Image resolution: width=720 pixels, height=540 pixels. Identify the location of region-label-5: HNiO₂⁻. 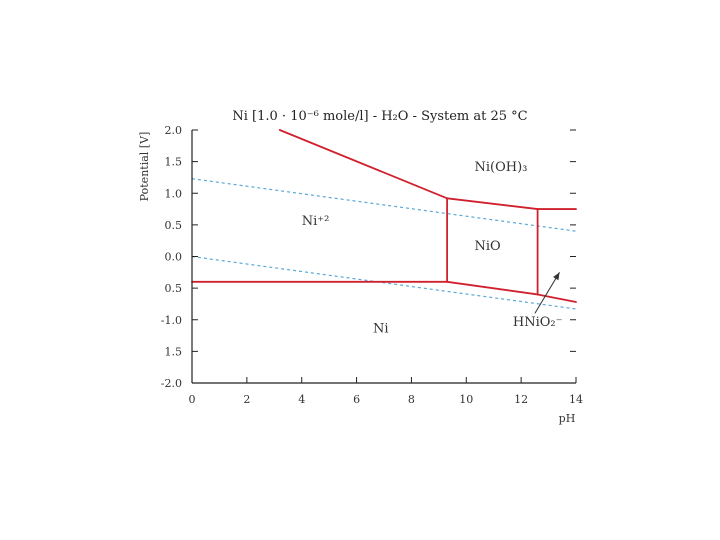
(538, 322).